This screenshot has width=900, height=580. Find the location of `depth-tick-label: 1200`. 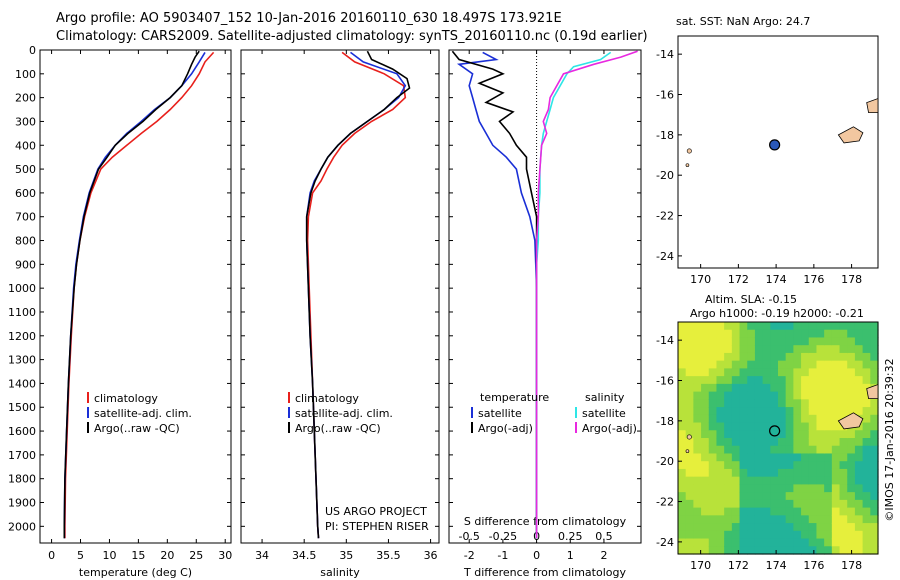

depth-tick-label: 1200 is located at coordinates (22, 336).